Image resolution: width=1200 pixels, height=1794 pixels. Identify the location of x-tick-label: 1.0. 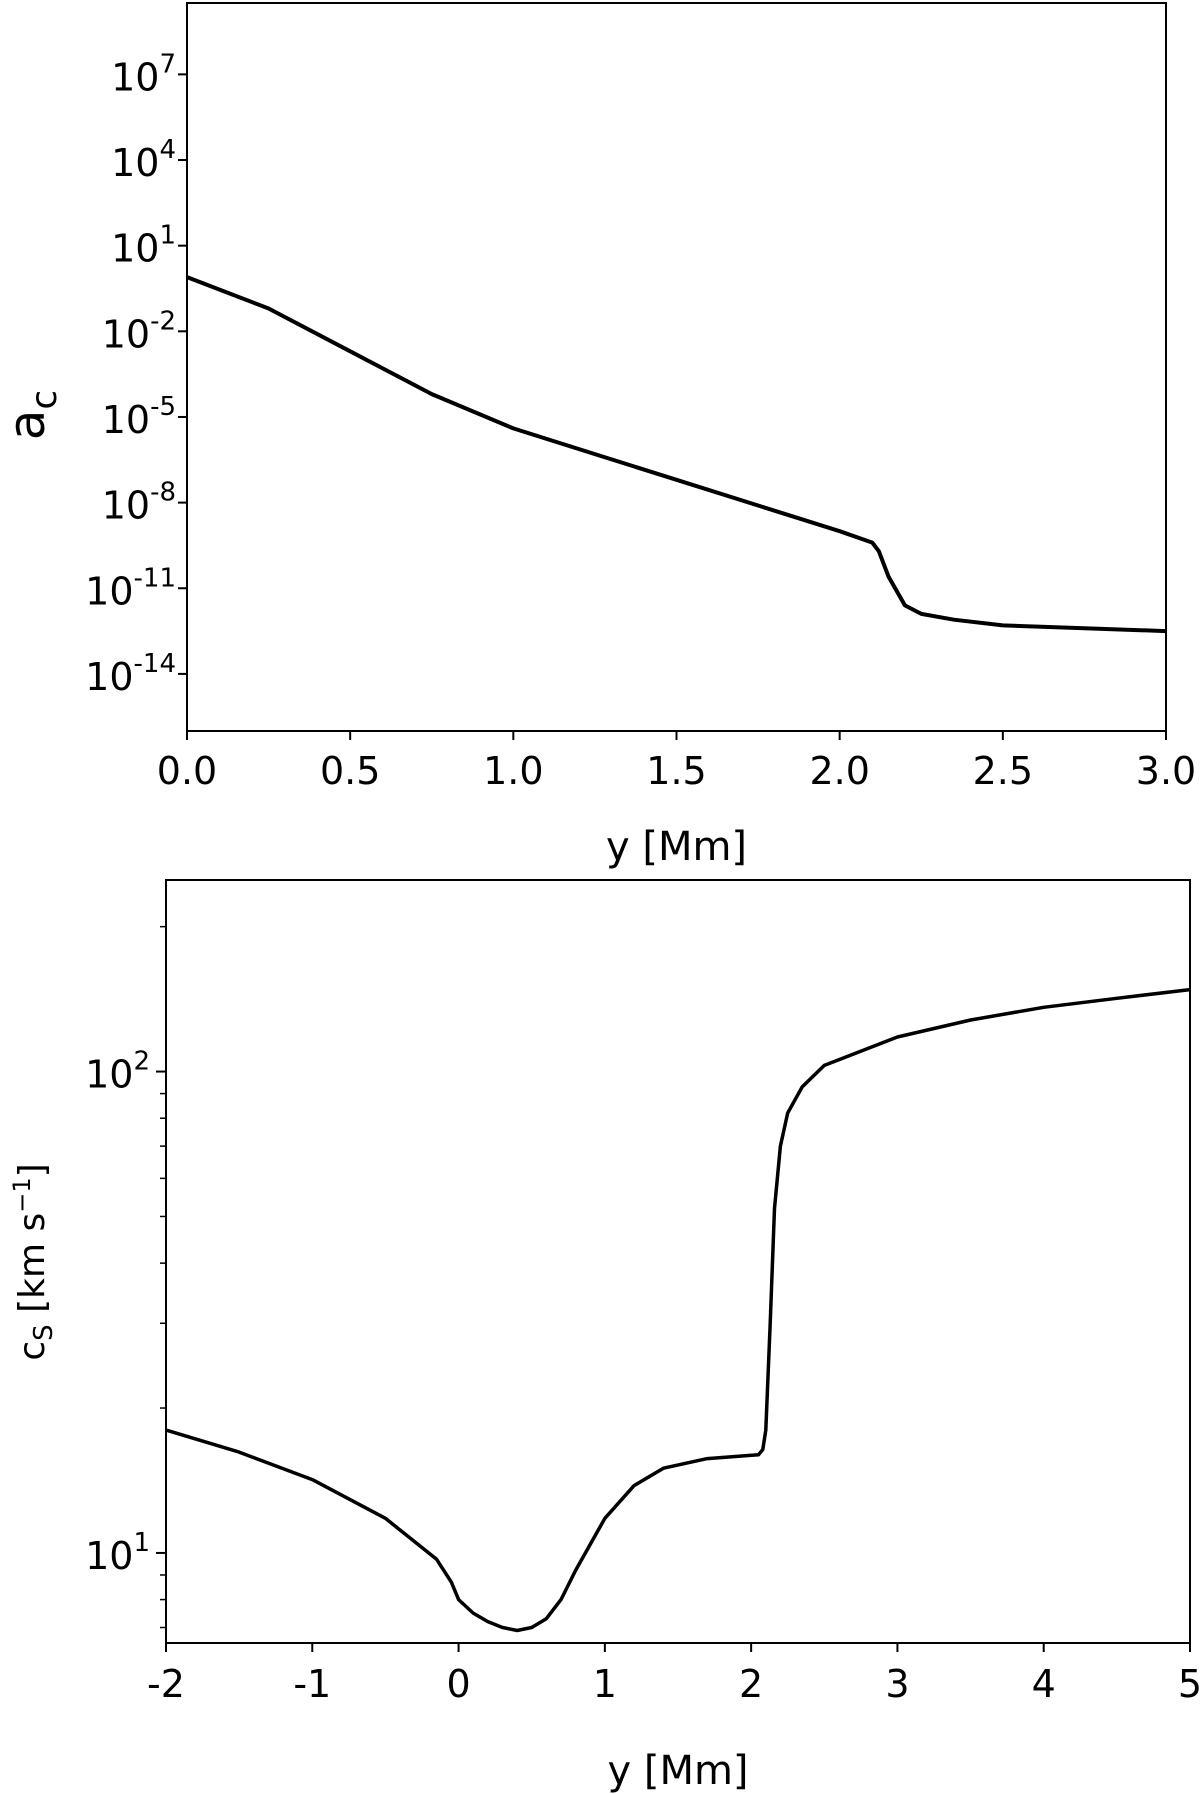
(513, 771).